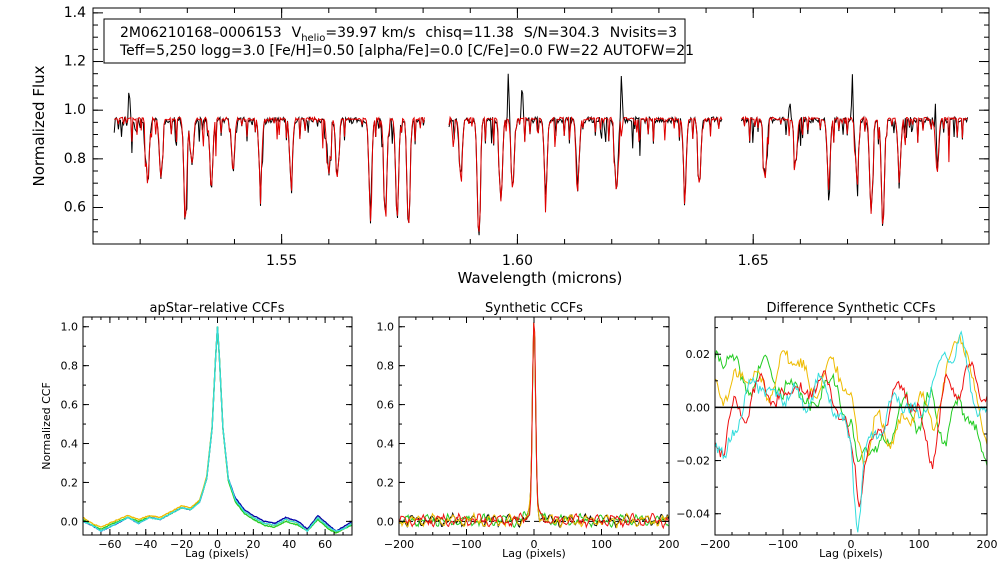  What do you see at coordinates (39, 125) in the screenshot?
I see `spectrum-y-label: Normalized Flux` at bounding box center [39, 125].